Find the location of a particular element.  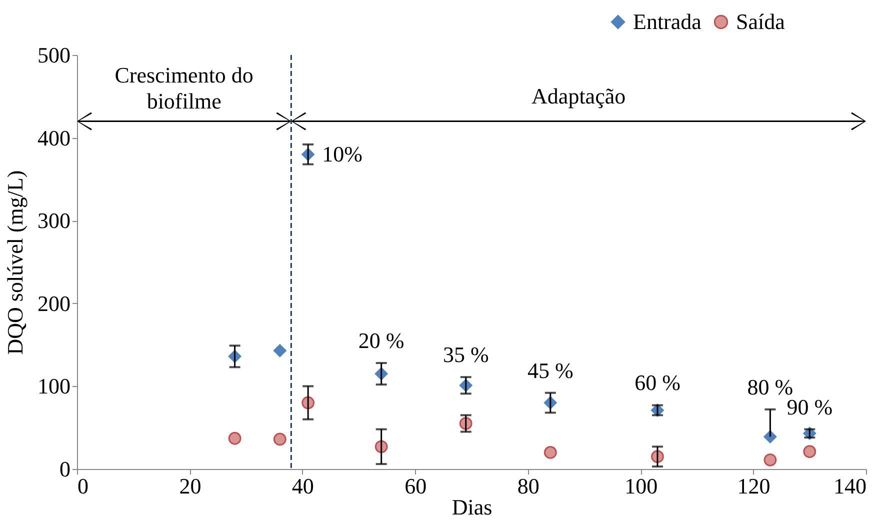

x-tick-label: 0 is located at coordinates (83, 486).